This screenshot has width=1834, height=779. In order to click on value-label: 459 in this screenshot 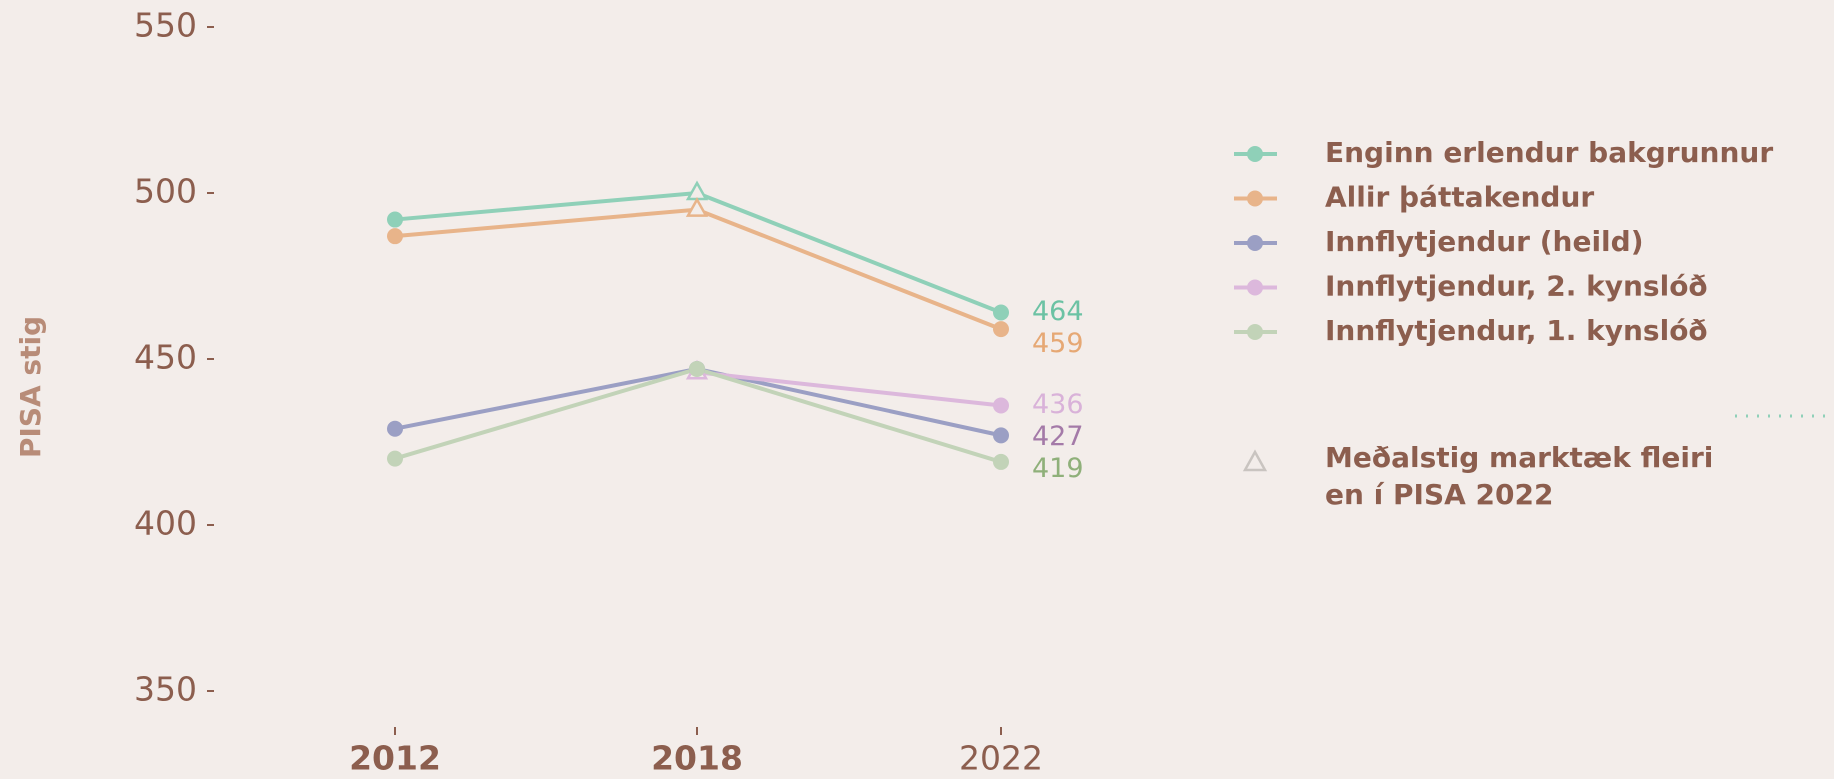, I will do `click(1058, 343)`.